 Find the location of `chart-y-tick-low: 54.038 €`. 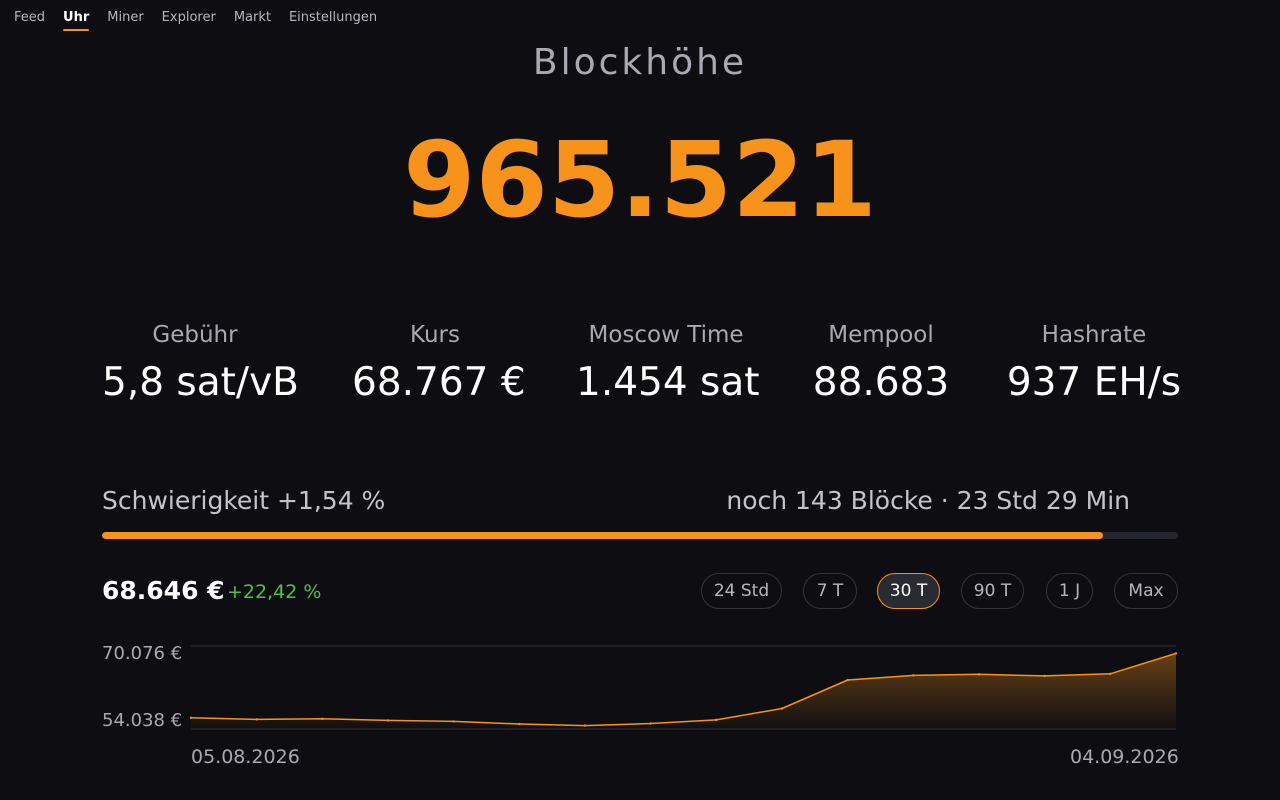

chart-y-tick-low: 54.038 € is located at coordinates (142, 720).